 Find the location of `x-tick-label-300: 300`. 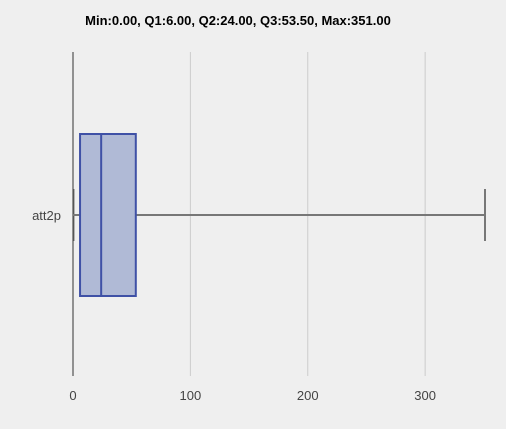

x-tick-label-300: 300 is located at coordinates (425, 395).